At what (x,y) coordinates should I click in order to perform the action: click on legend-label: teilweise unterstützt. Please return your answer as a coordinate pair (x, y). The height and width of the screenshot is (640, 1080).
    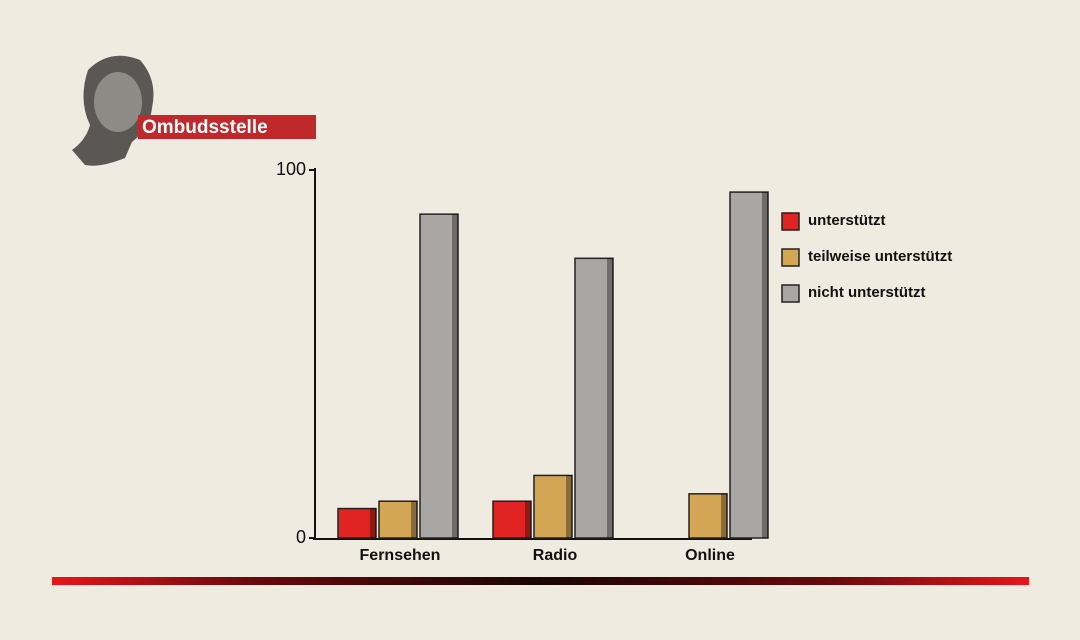
    Looking at the image, I should click on (880, 256).